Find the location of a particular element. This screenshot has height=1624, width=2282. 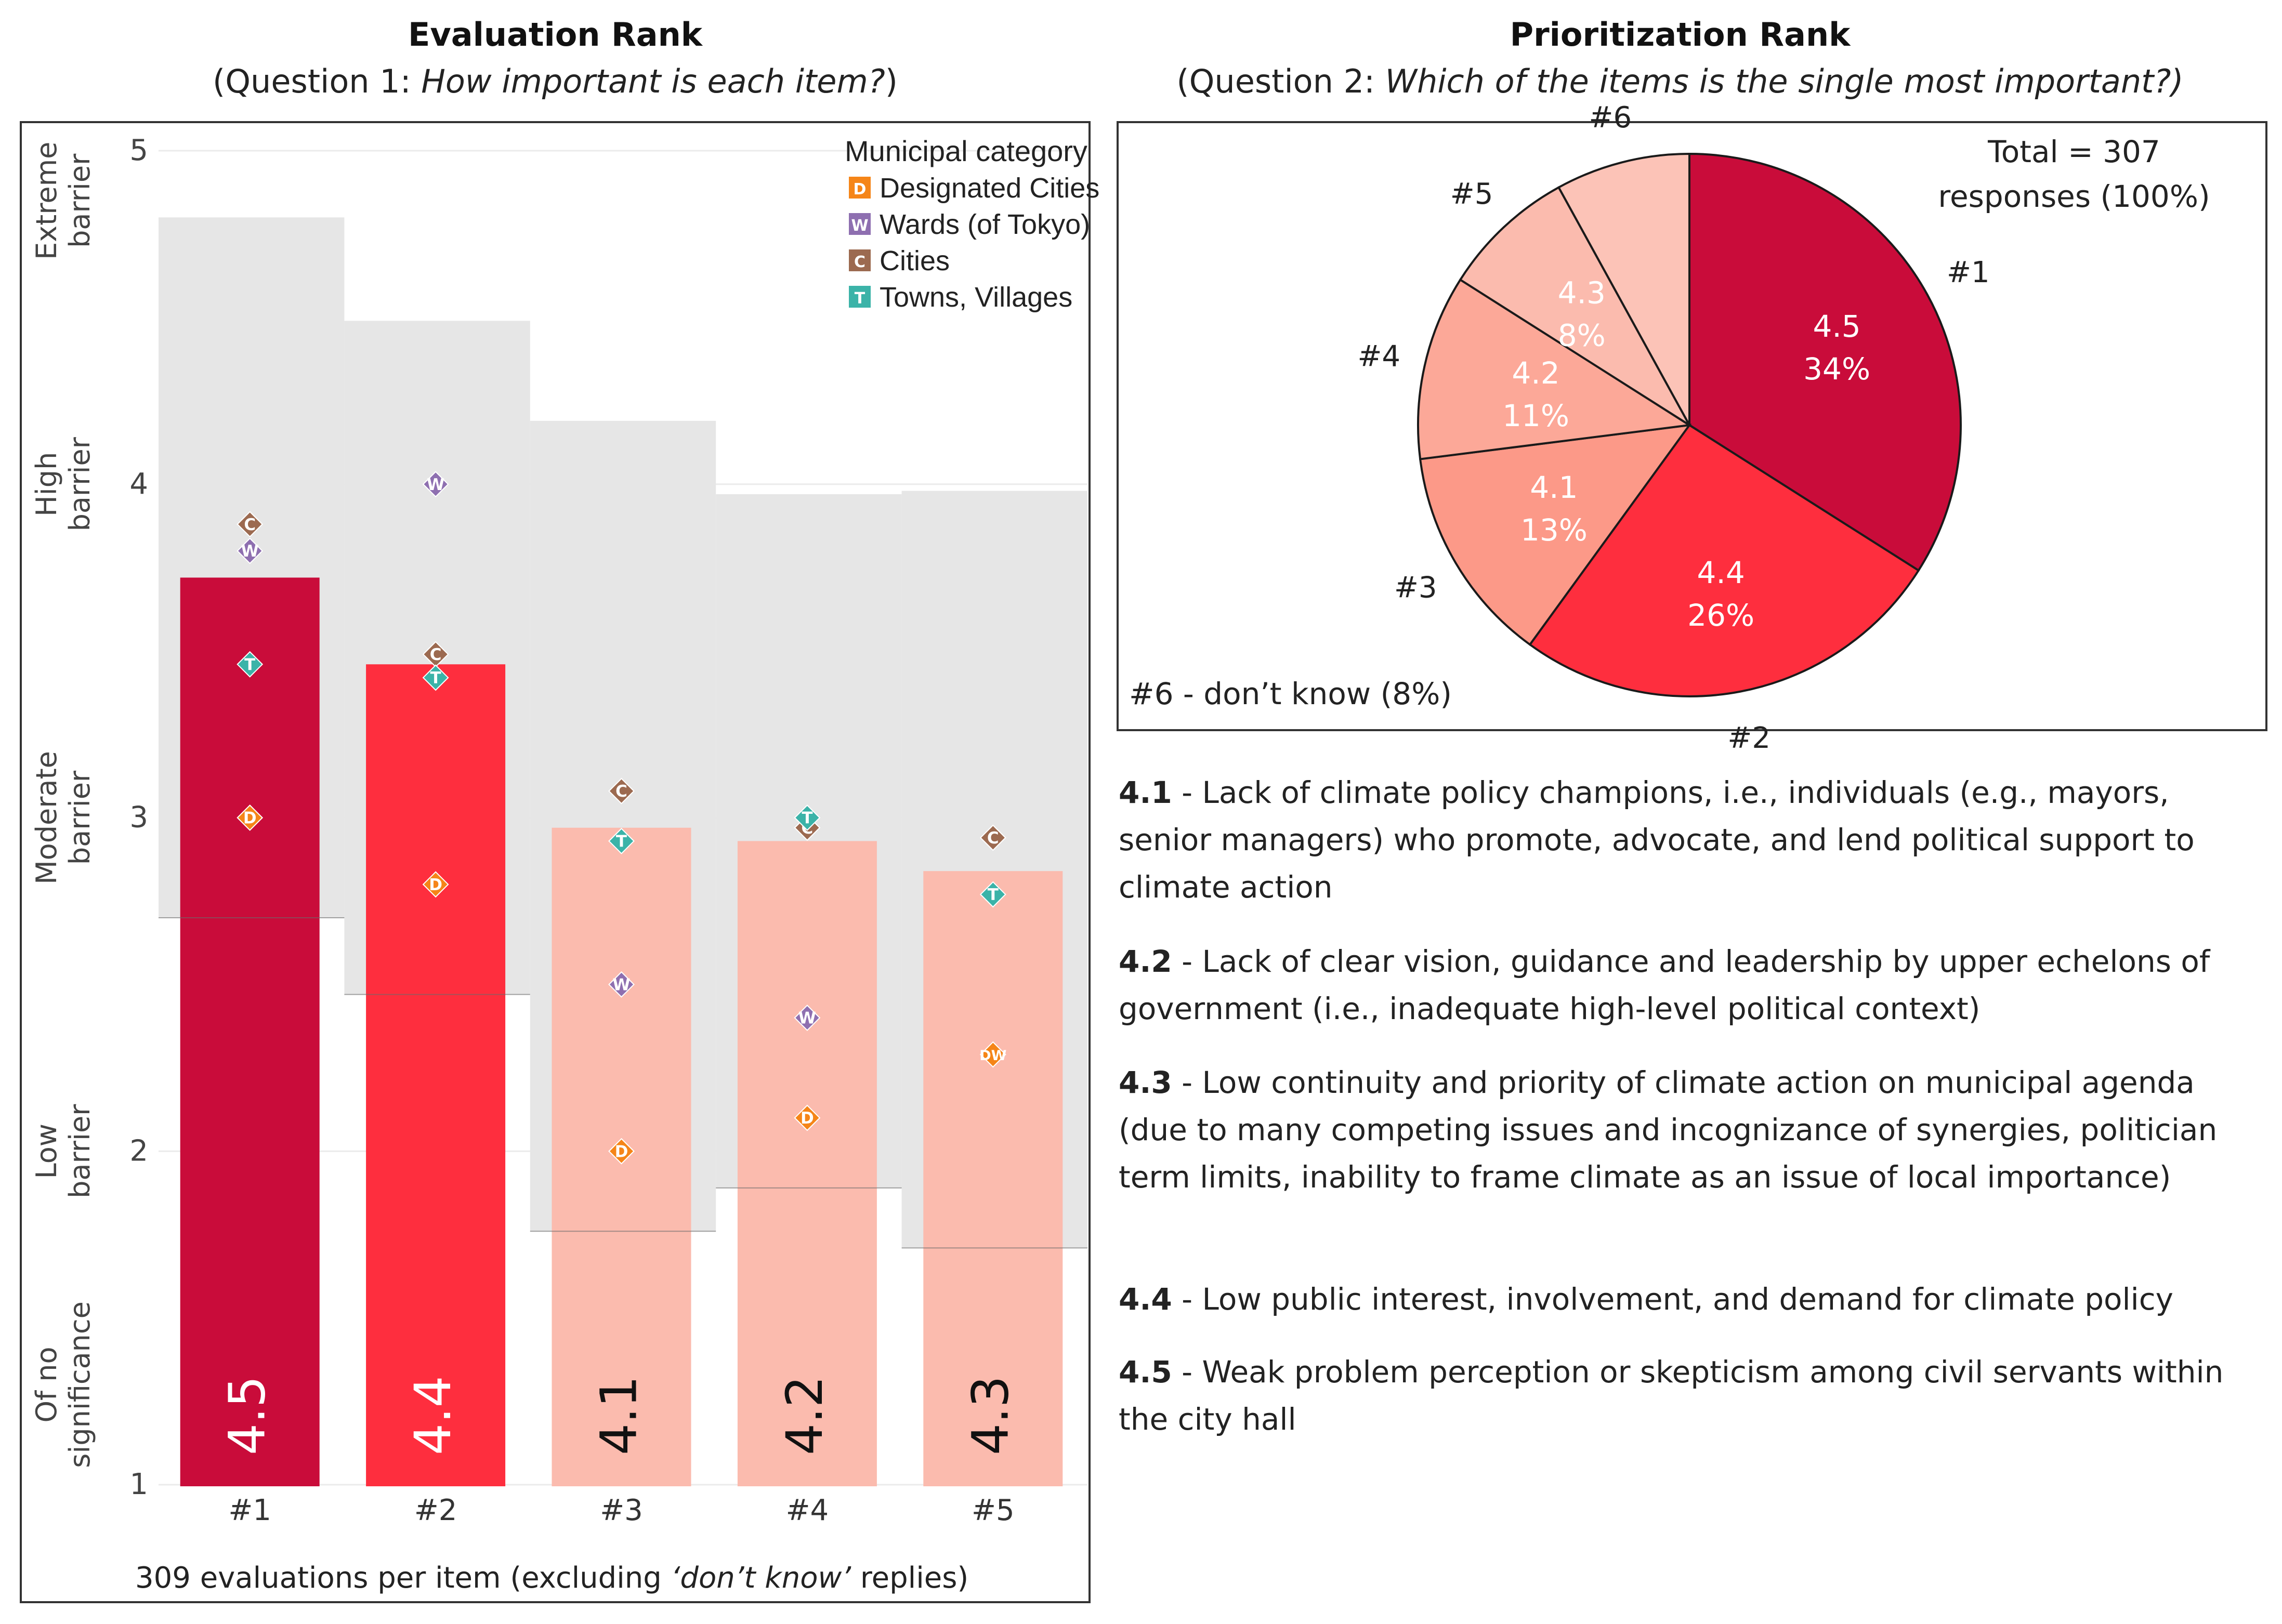

marker-overlap-dw-label: DW is located at coordinates (992, 1056).